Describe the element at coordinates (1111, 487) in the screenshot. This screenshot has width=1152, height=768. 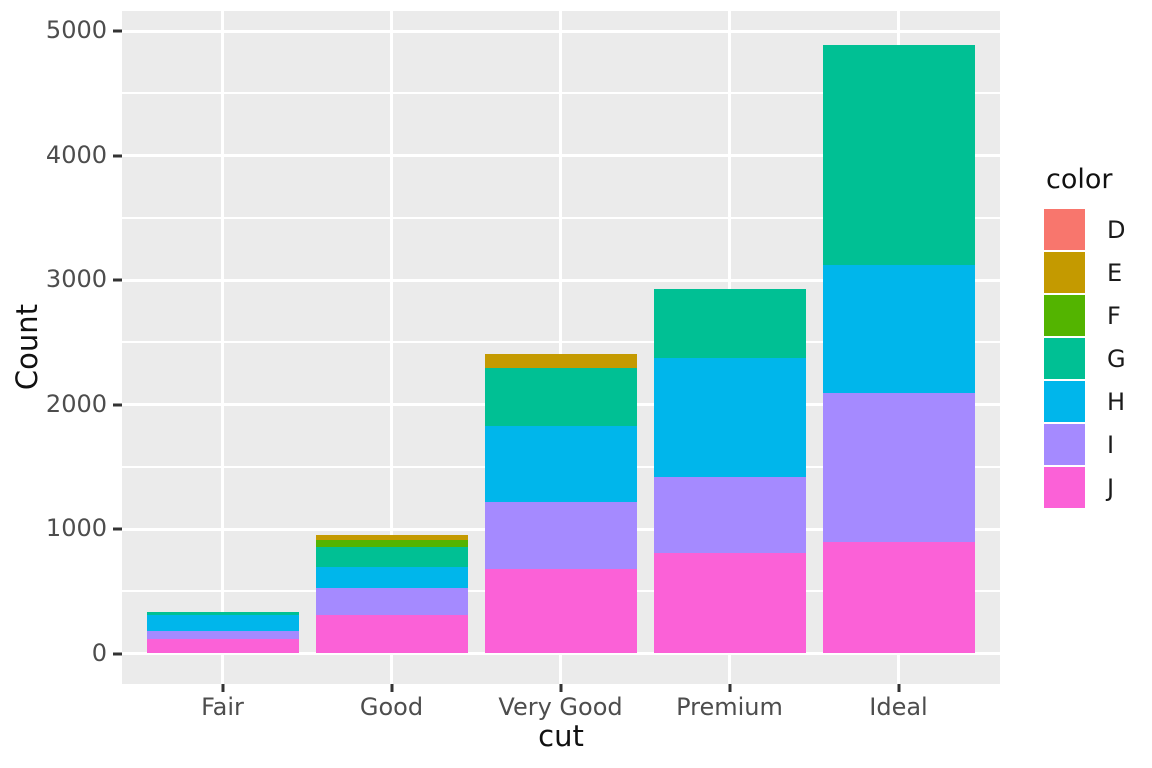
I see `legend-label: J` at that location.